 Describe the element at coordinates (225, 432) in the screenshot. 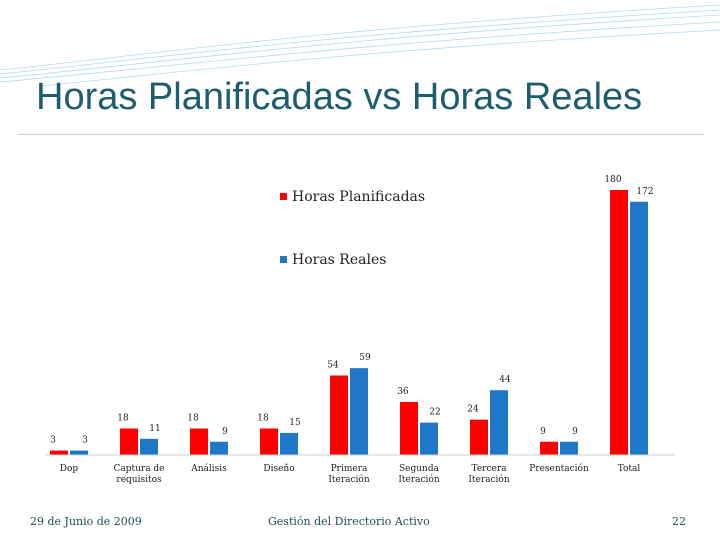

I see `value-label-actual-2: 9` at that location.